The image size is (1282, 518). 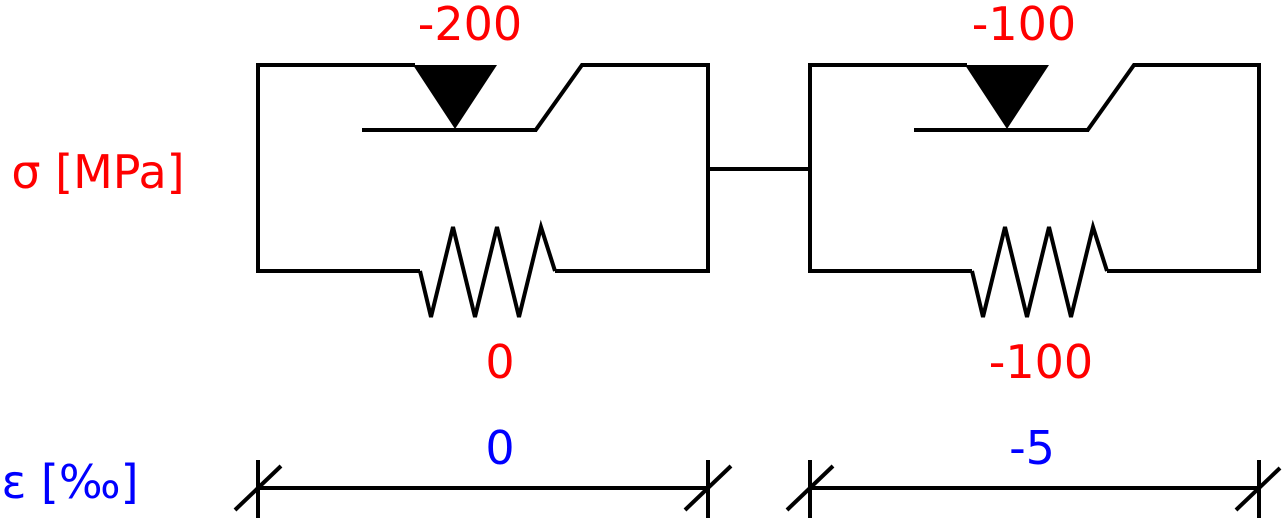 I want to click on element-2-strain-label: -5, so click(x=1032, y=448).